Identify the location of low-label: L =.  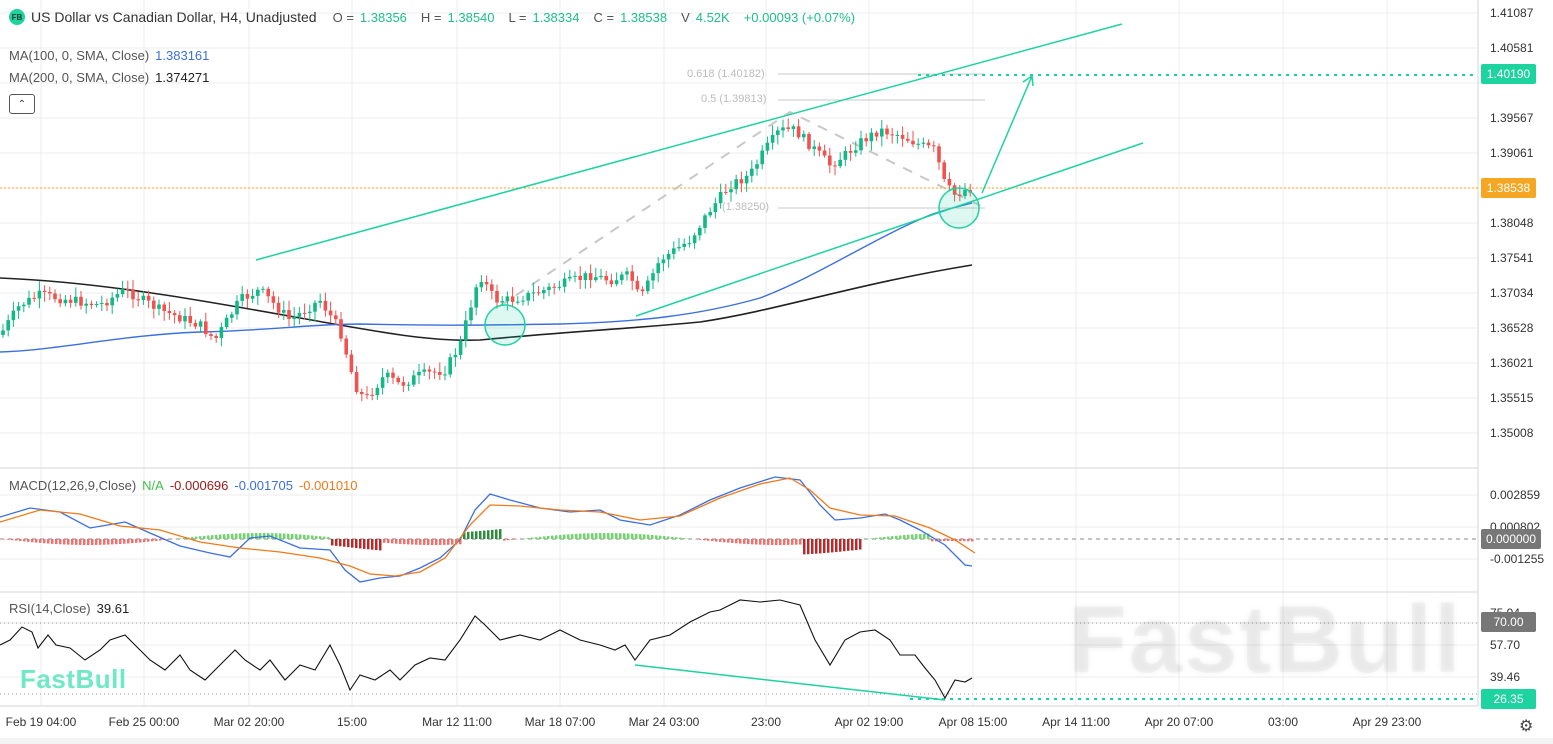
(517, 17).